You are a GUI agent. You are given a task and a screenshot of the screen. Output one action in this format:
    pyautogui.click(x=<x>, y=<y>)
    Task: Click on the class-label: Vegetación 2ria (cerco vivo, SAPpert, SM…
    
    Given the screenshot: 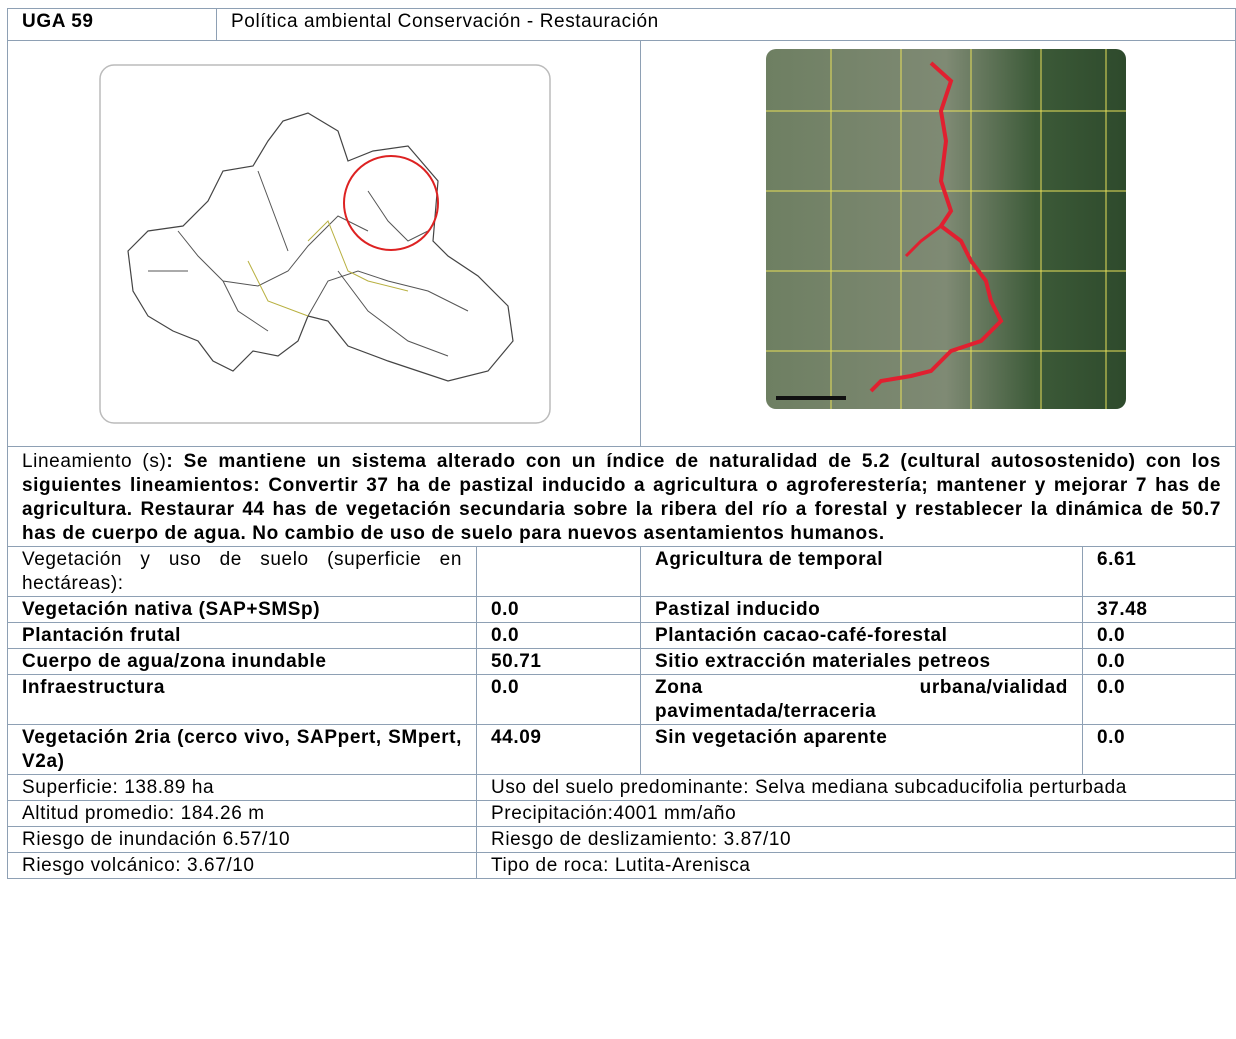 What is the action you would take?
    pyautogui.click(x=242, y=749)
    